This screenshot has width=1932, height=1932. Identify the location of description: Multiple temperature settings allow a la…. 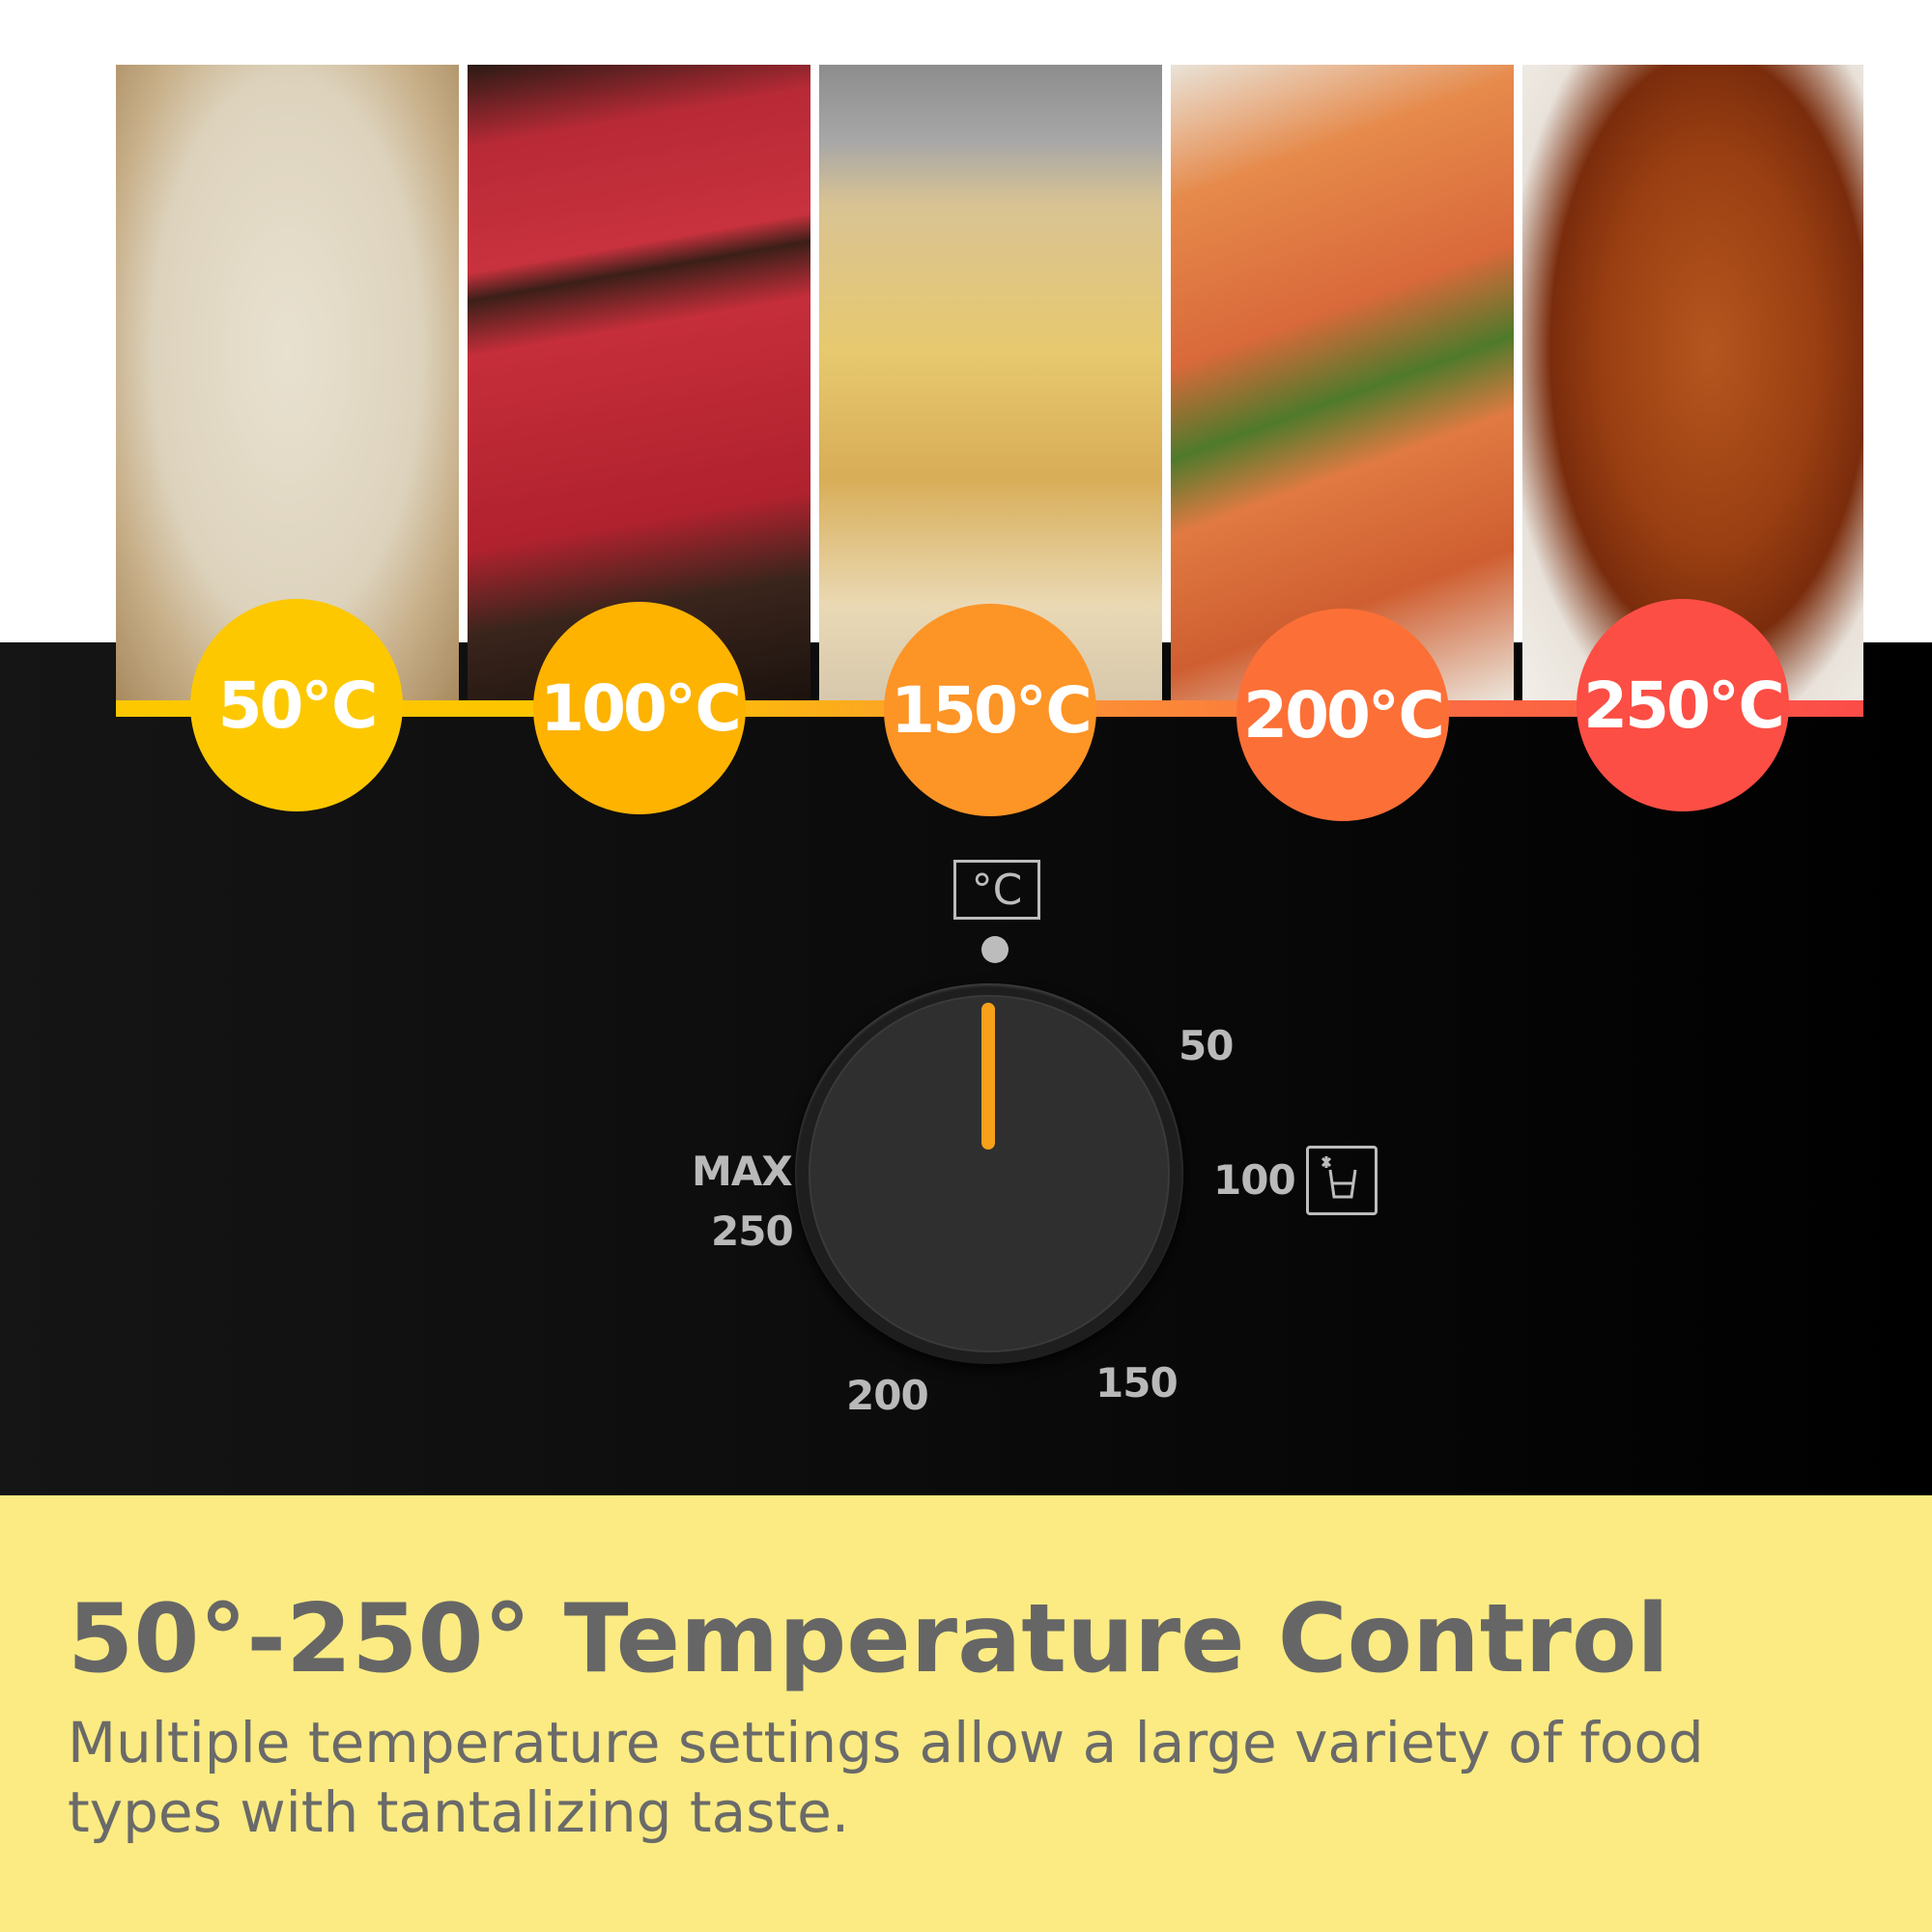
(886, 1777).